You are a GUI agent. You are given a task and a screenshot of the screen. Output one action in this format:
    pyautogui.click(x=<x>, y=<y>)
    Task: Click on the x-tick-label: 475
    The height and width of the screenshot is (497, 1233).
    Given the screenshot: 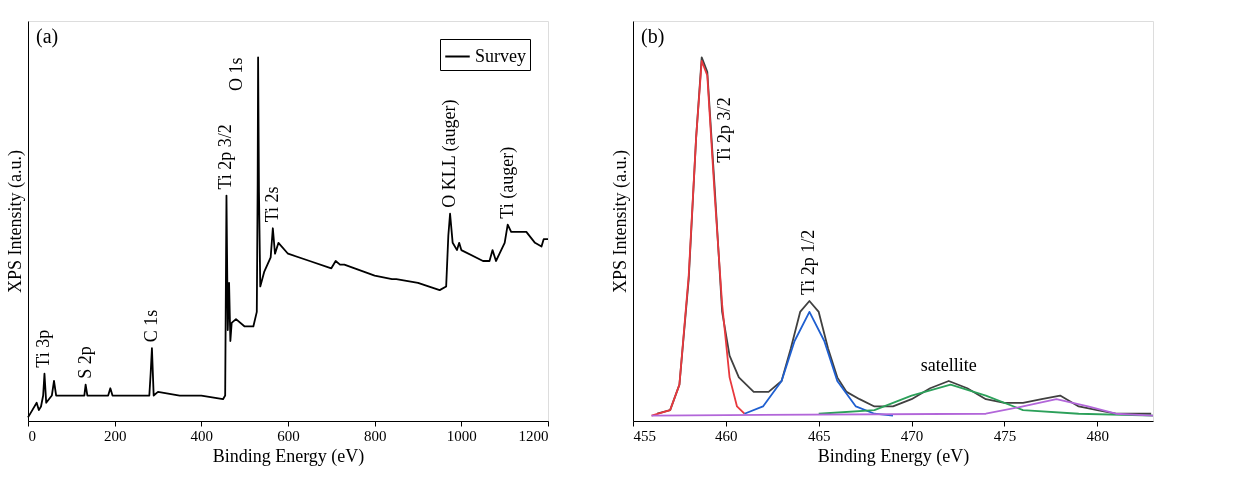 What is the action you would take?
    pyautogui.click(x=1005, y=435)
    